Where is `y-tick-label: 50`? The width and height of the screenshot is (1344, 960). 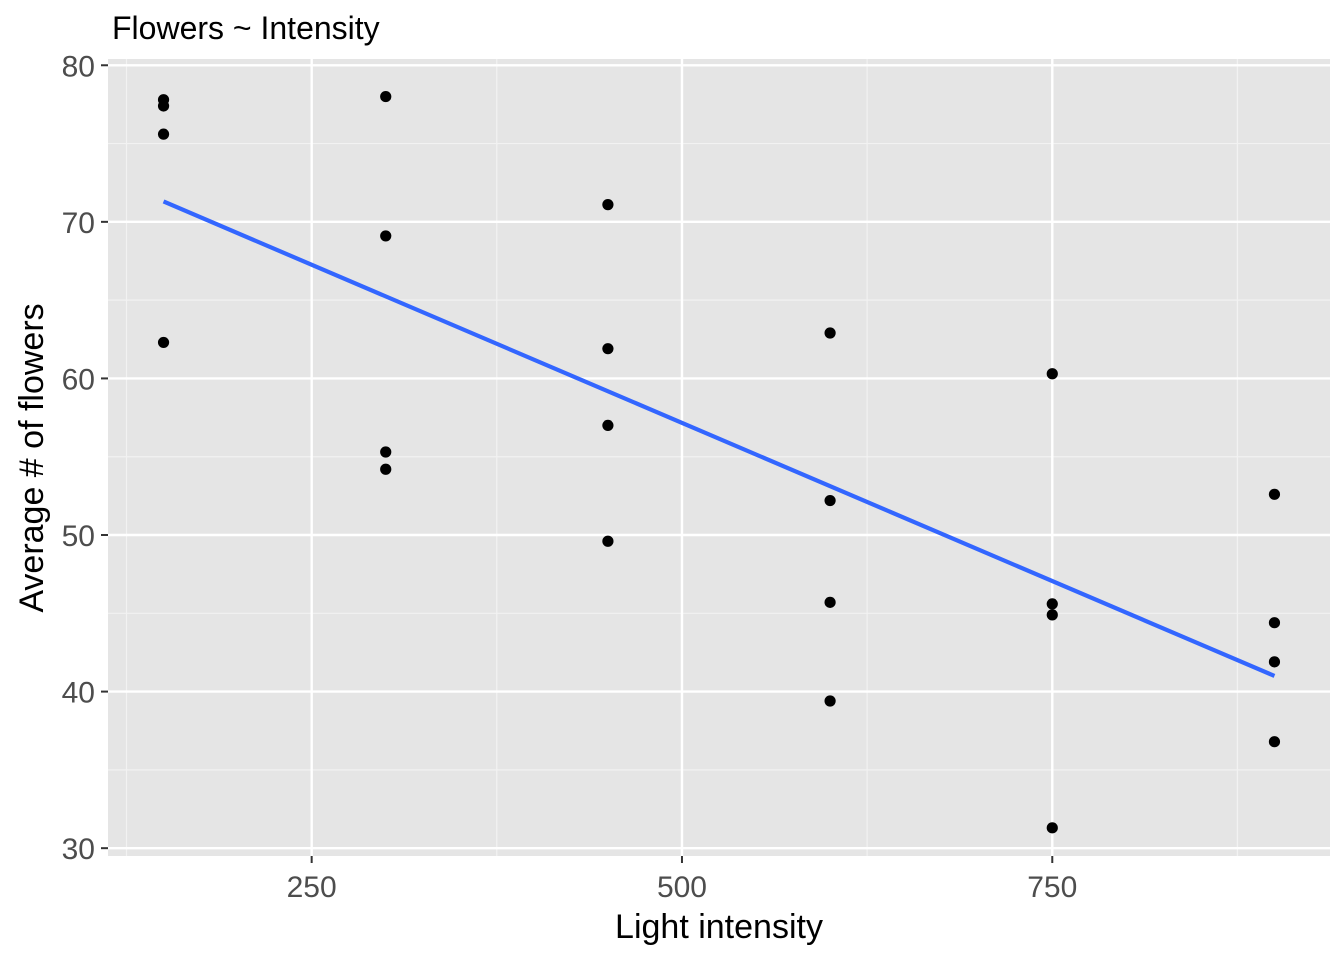
y-tick-label: 50 is located at coordinates (78, 536).